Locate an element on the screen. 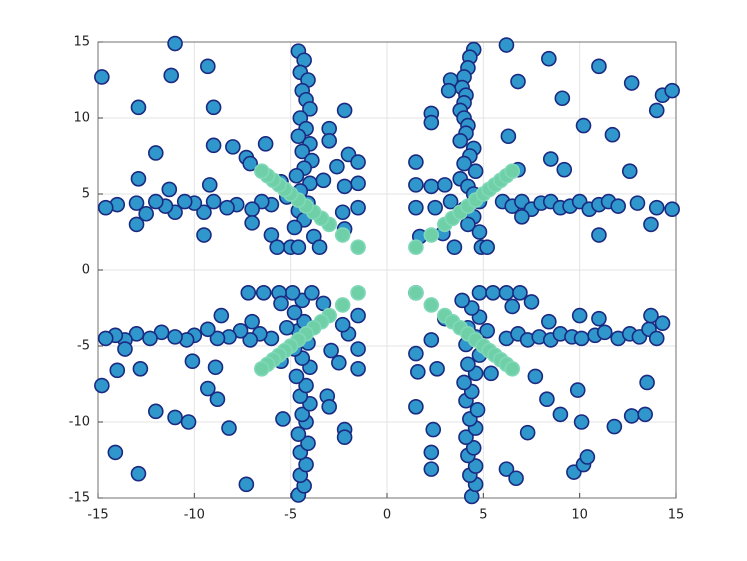 This screenshot has height=561, width=747. x-tick-label: 10 is located at coordinates (579, 515).